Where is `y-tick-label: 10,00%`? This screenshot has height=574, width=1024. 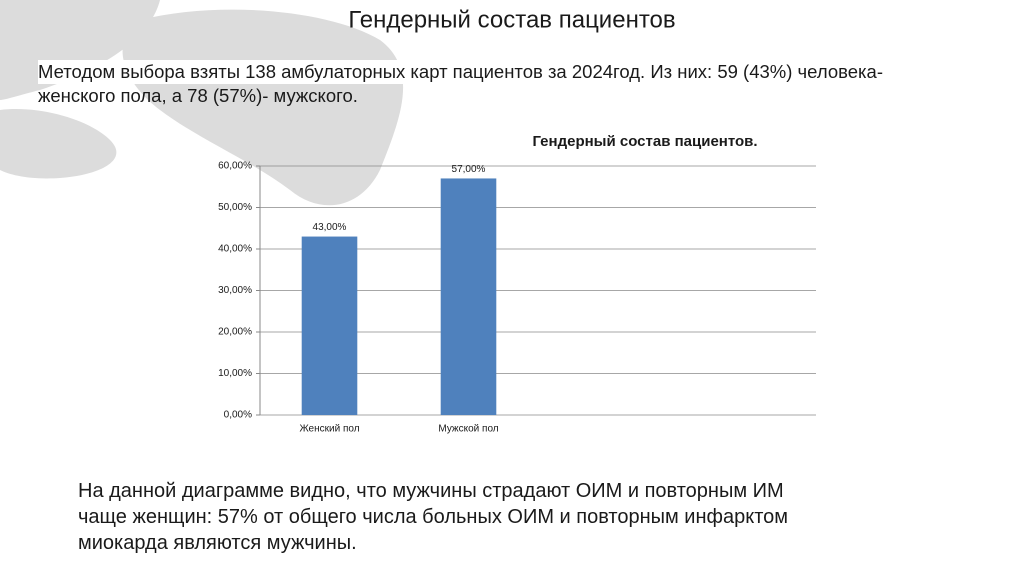 y-tick-label: 10,00% is located at coordinates (235, 373).